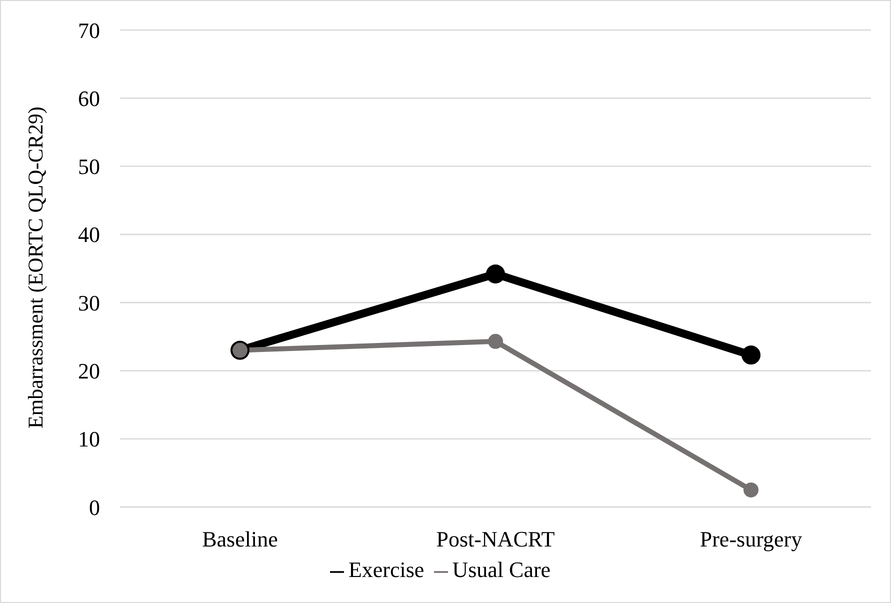  I want to click on y-tick-label: 60, so click(89, 98).